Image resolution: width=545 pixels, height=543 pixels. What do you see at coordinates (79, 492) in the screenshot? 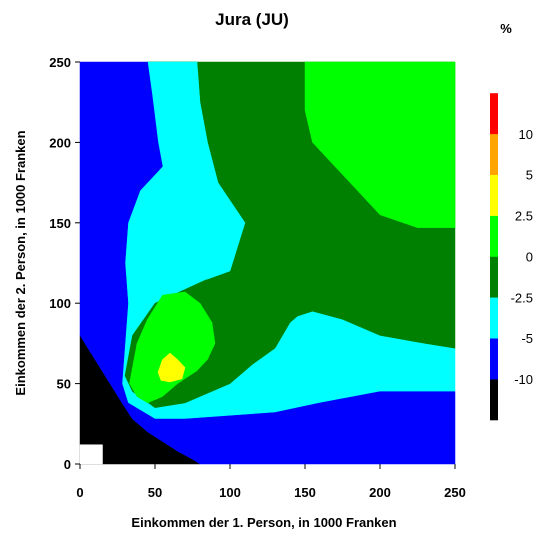
I see `x-tick-label: 0` at bounding box center [79, 492].